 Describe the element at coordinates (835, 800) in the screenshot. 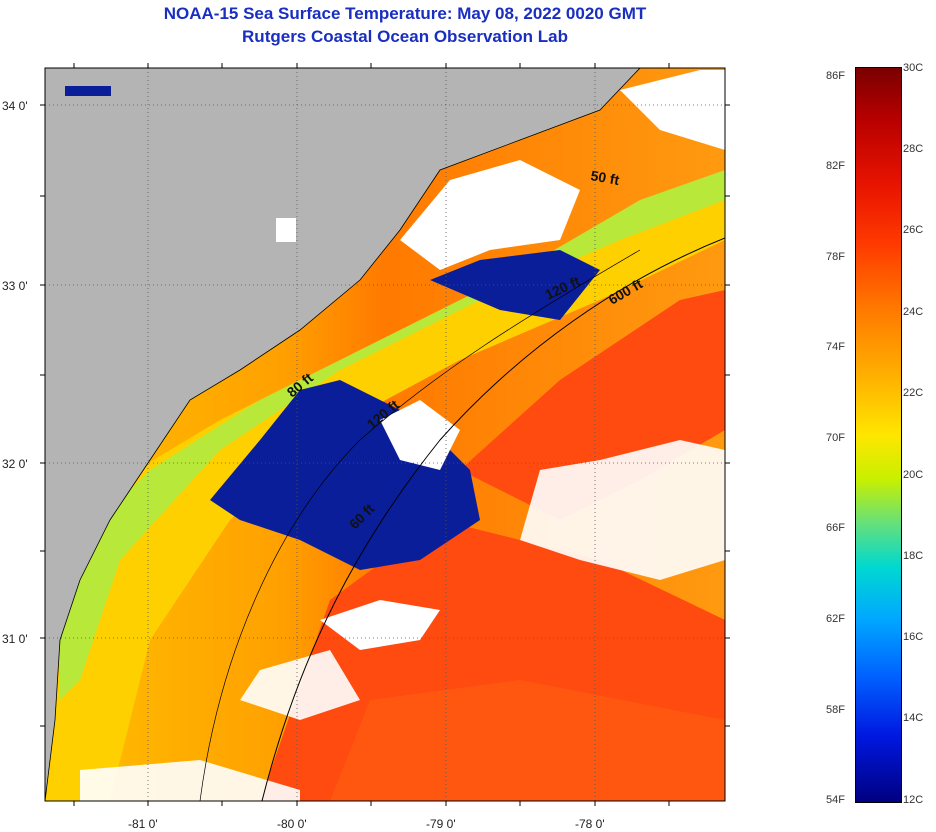

I see `colorbar-f-label: 54F` at that location.